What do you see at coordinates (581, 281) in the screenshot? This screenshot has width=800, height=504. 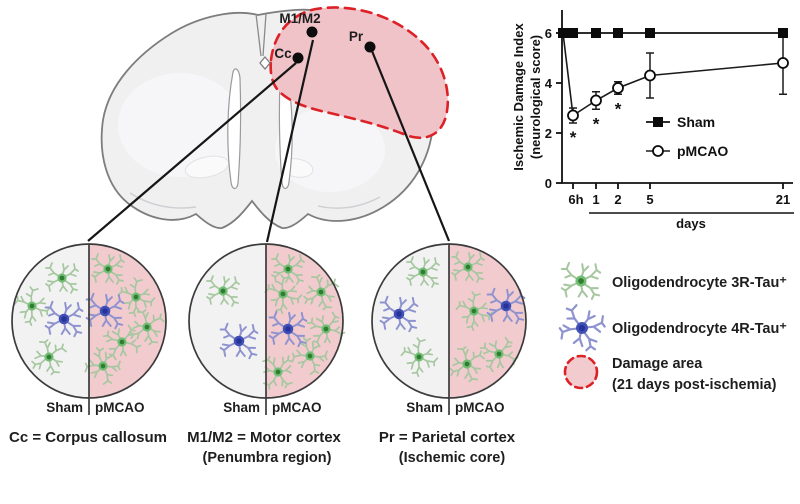 I see `oligodendrocyte-green-icon` at bounding box center [581, 281].